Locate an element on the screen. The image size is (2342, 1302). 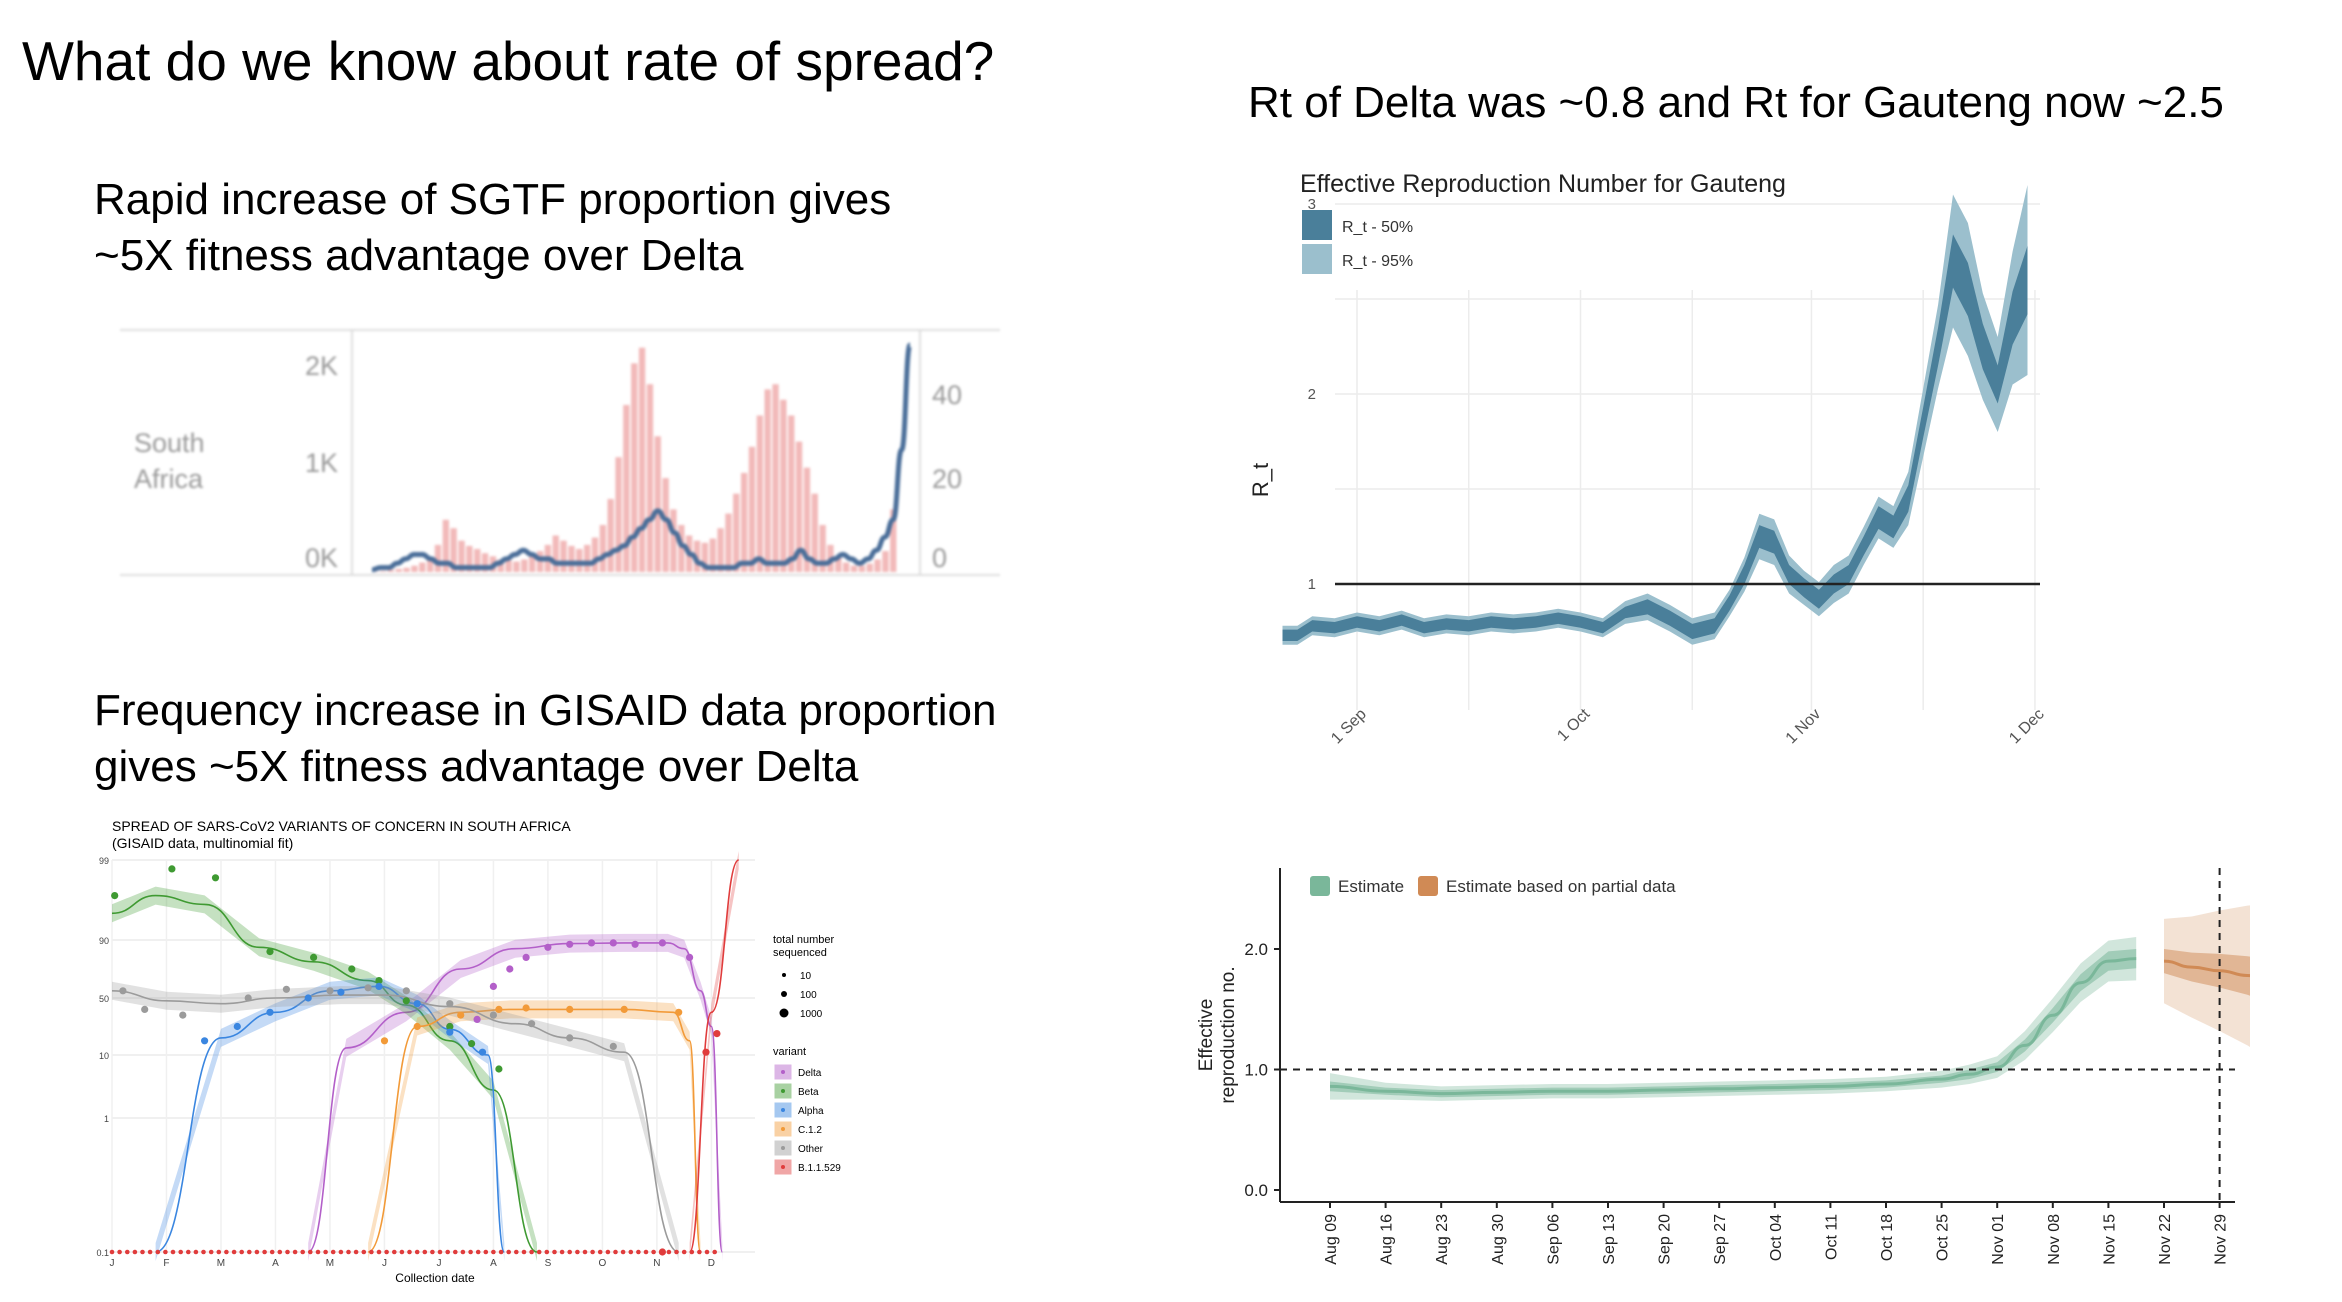
rt-sa-ylabel: Effective reproduction no. is located at coordinates (1217, 1034).